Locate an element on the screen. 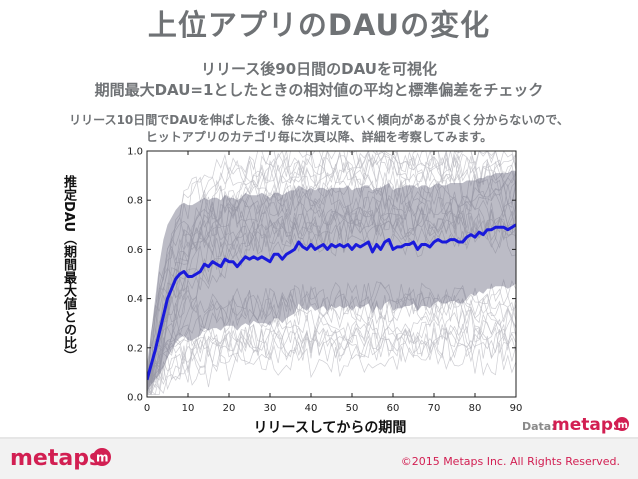 Image resolution: width=638 pixels, height=479 pixels. logo-mark-icon is located at coordinates (622, 424).